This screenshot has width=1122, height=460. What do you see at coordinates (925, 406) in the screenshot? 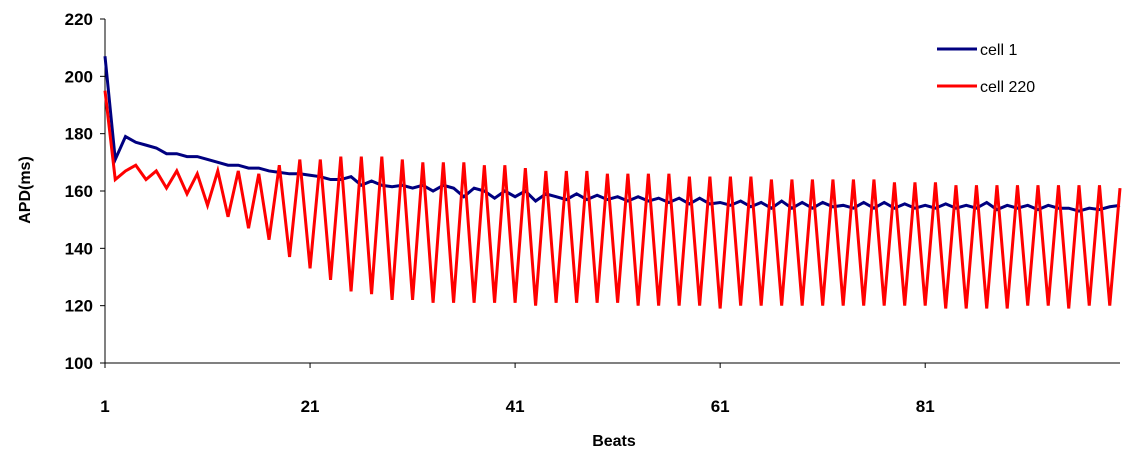
I see `x-tick-label: 81` at bounding box center [925, 406].